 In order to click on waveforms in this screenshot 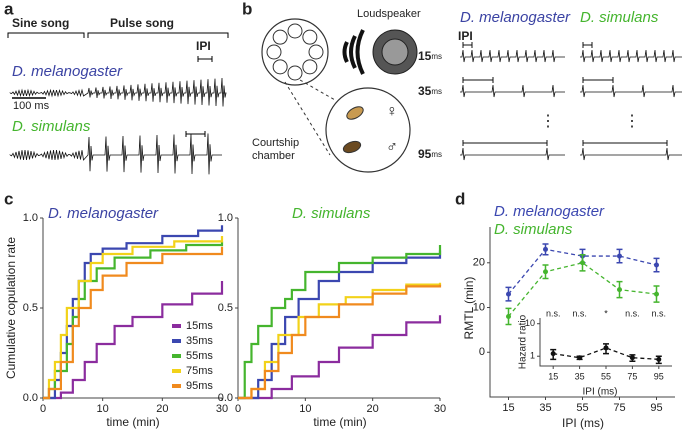, I will do `click(118, 126)`.